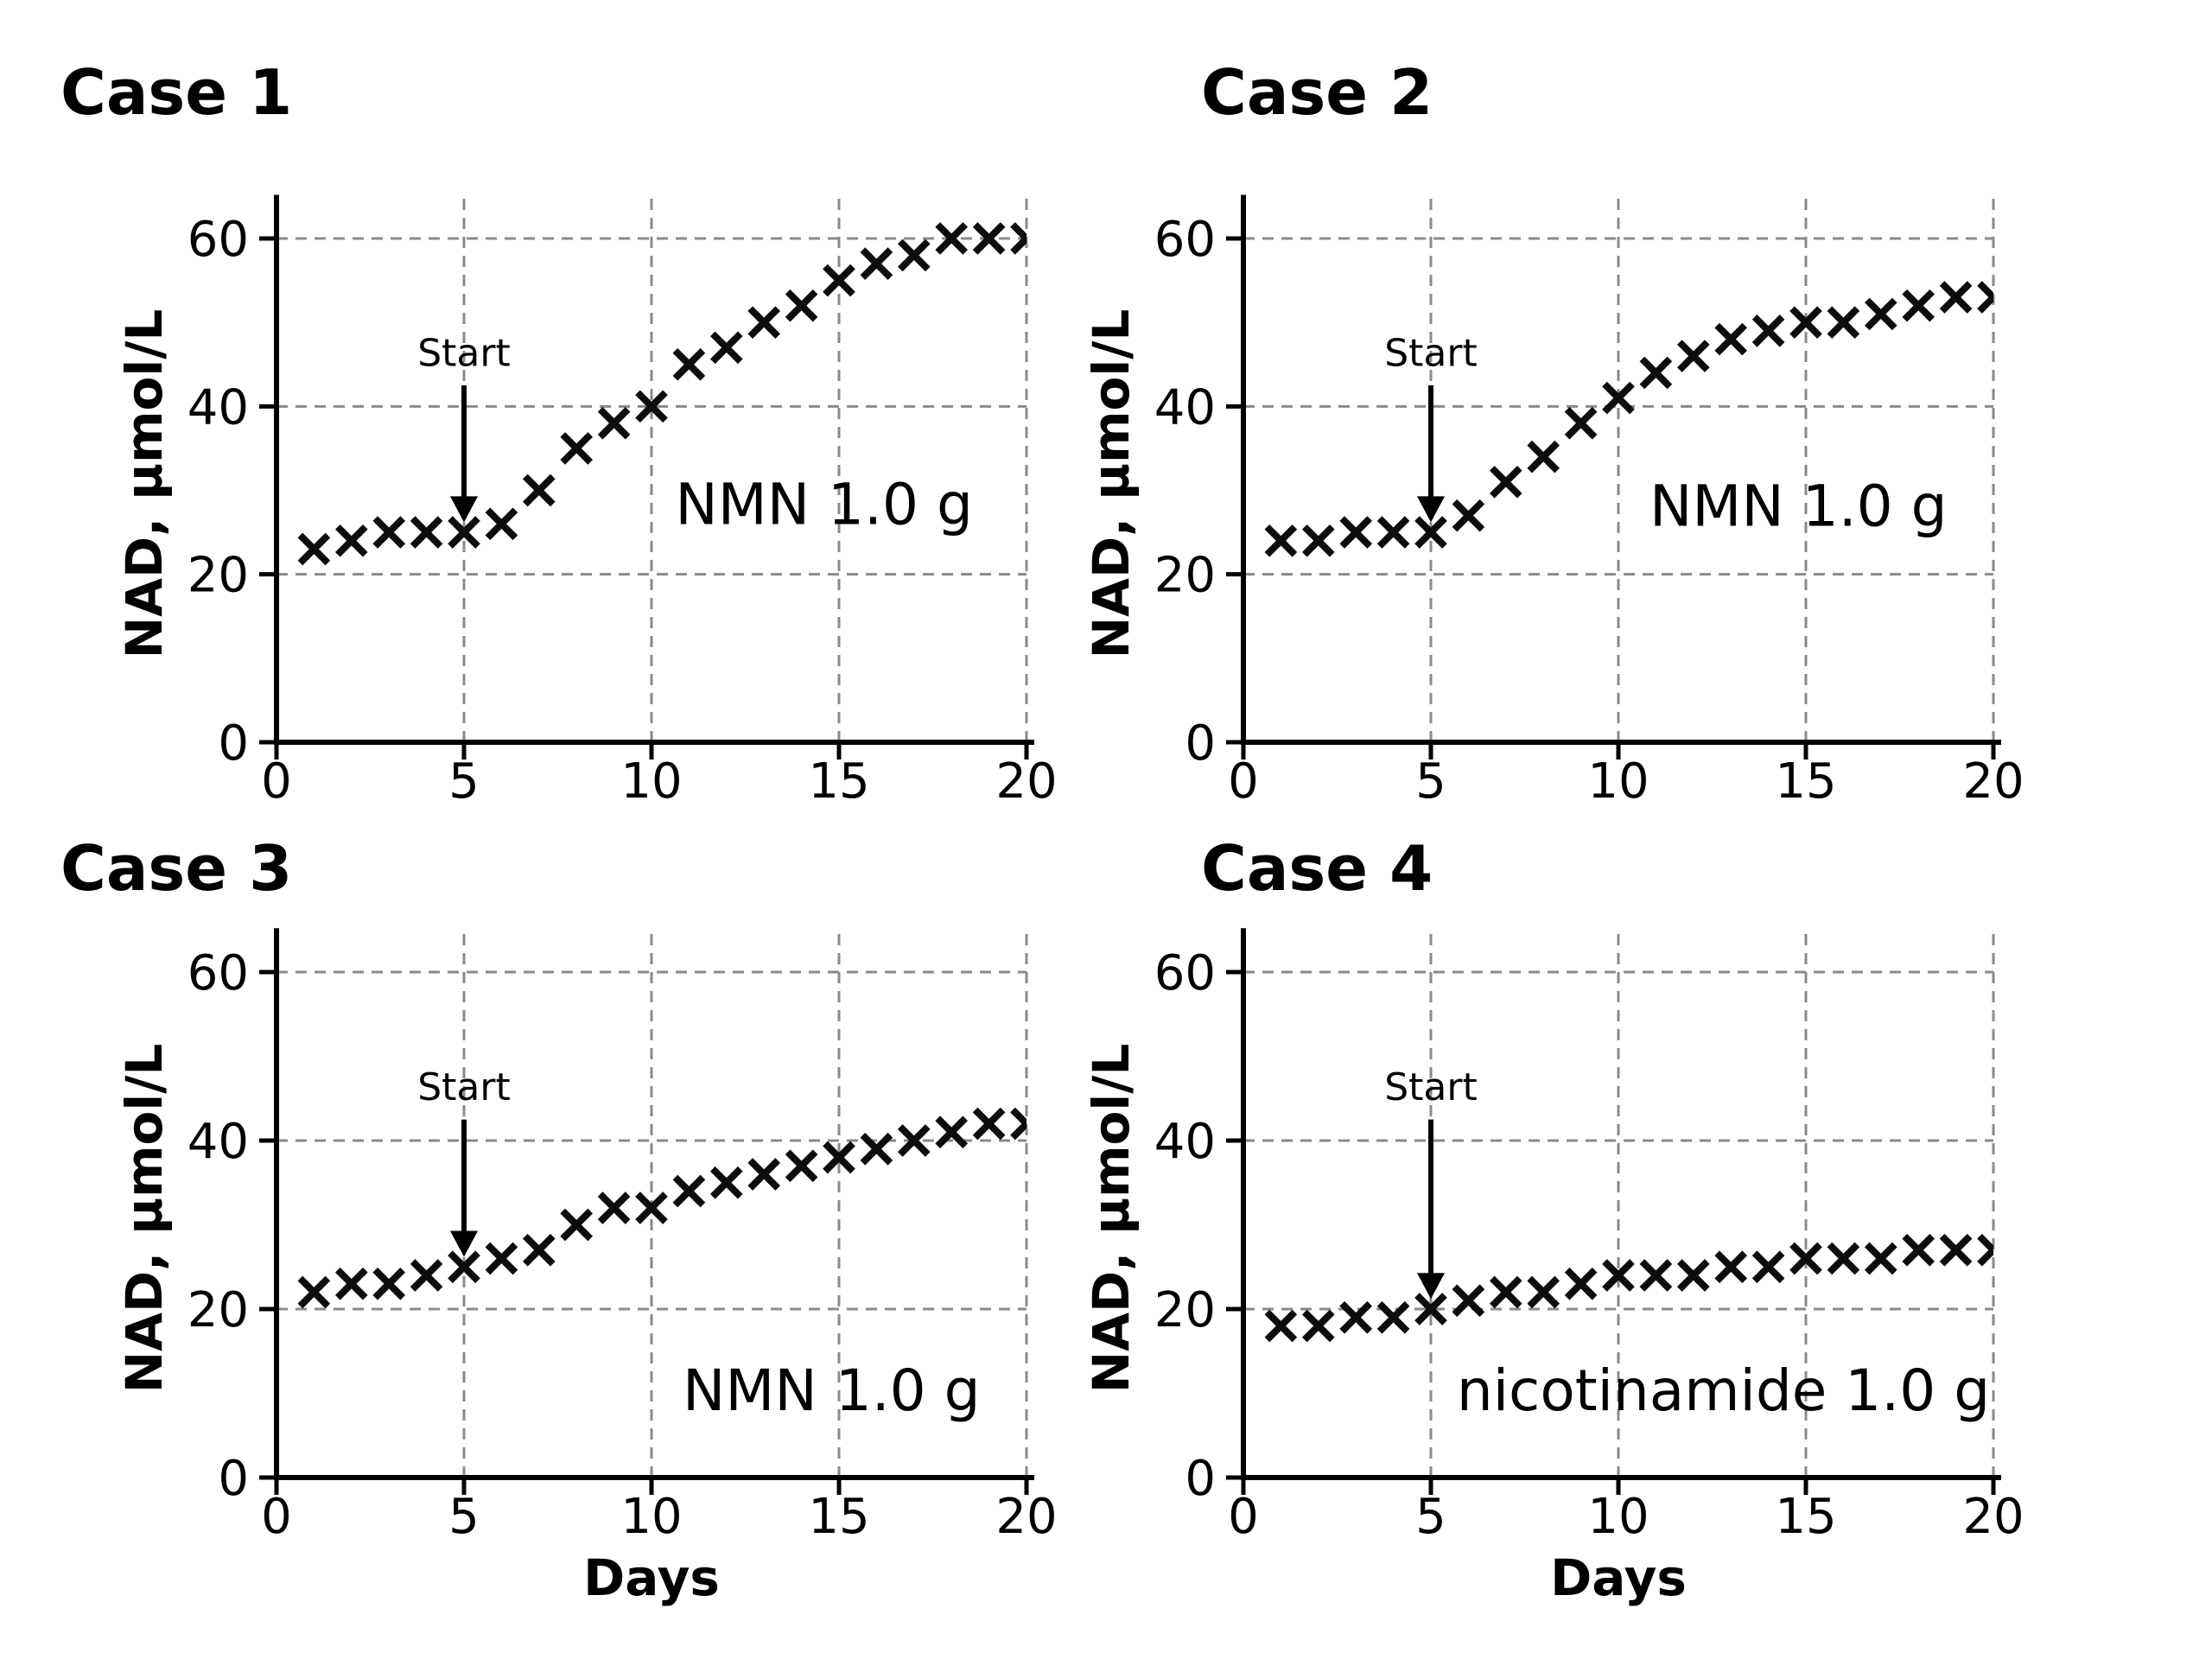 The width and height of the screenshot is (2212, 1659). What do you see at coordinates (176, 868) in the screenshot?
I see `chart-title: Case 3` at bounding box center [176, 868].